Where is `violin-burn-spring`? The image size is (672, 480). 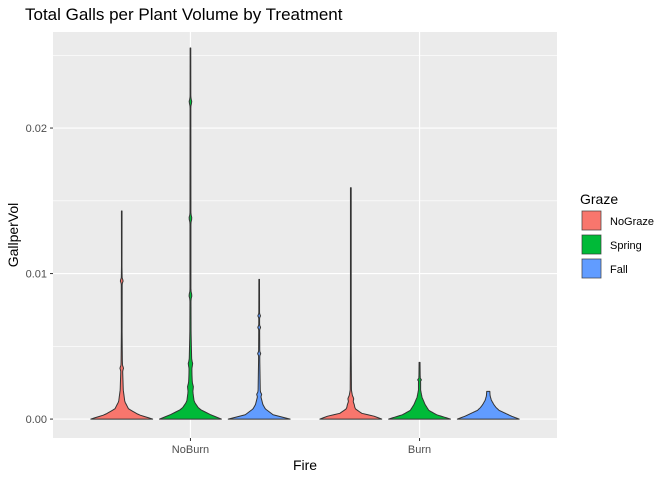
violin-burn-spring is located at coordinates (419, 390).